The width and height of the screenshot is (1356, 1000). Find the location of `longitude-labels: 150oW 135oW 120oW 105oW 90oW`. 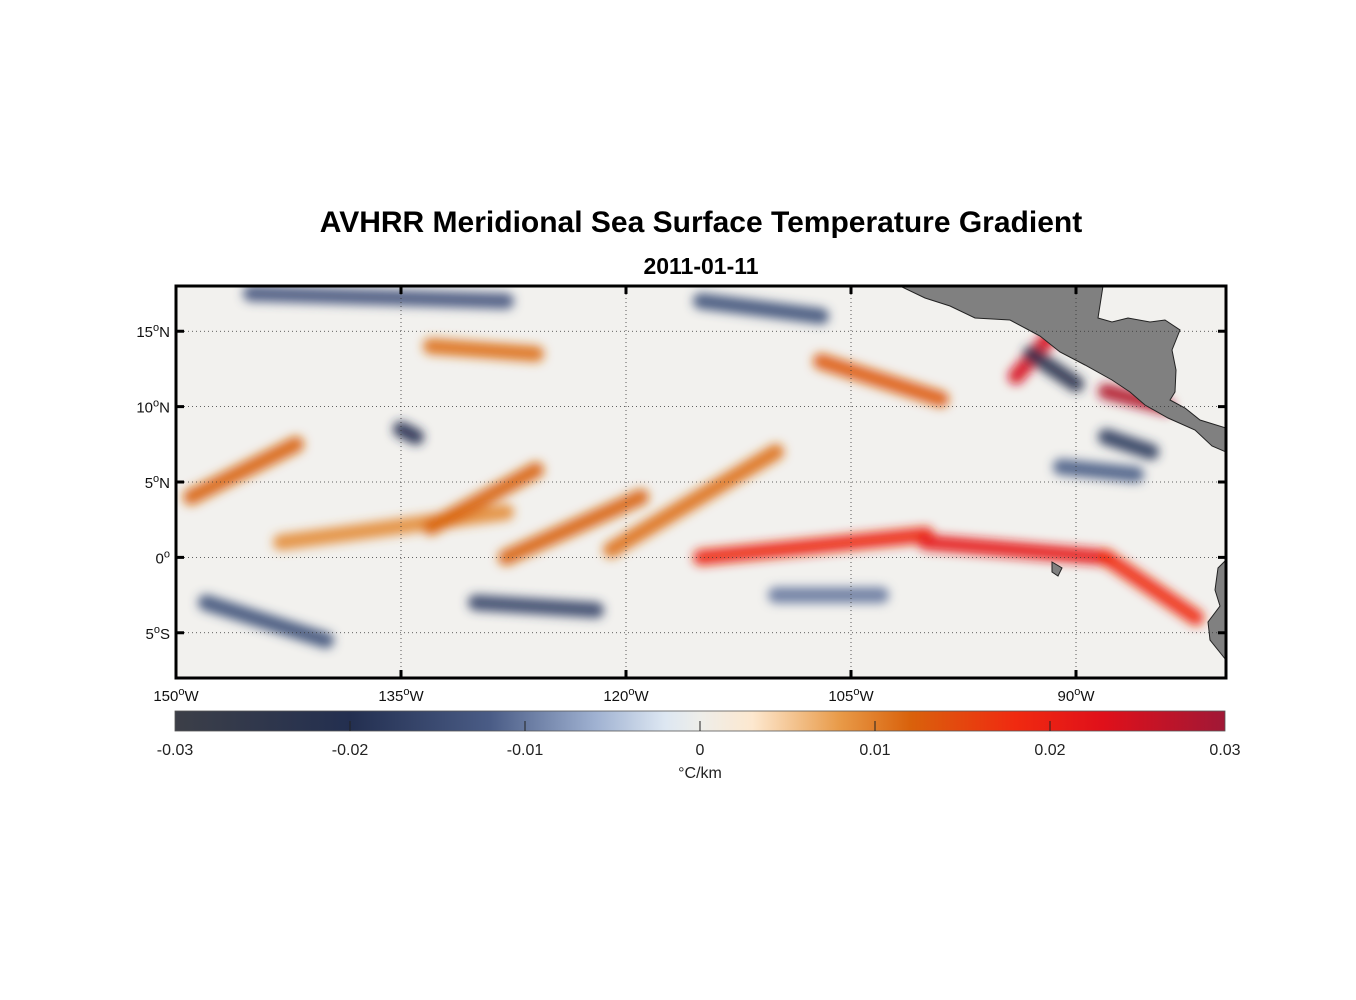

longitude-labels: 150oW 135oW 120oW 105oW 90oW is located at coordinates (624, 695).